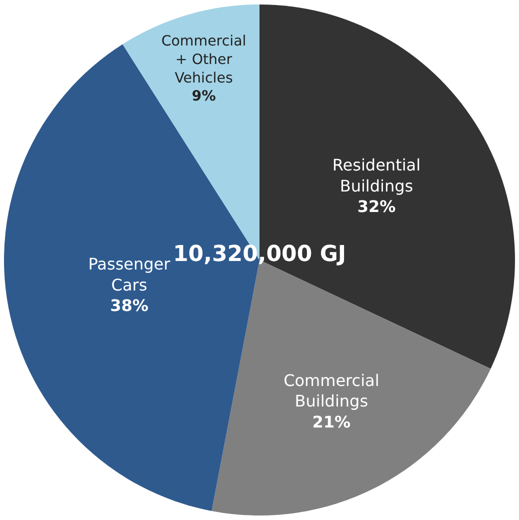 This screenshot has height=520, width=519. I want to click on data-label: 38%, so click(129, 306).